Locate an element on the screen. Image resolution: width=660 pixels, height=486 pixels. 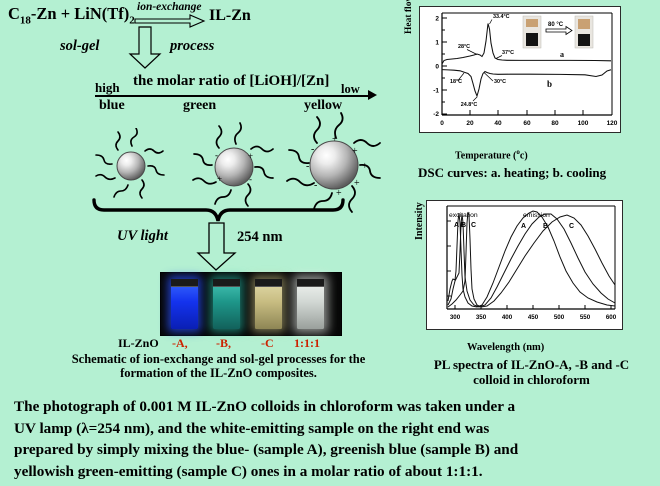
uv-down-arrow-icon is located at coordinates (216, 246).